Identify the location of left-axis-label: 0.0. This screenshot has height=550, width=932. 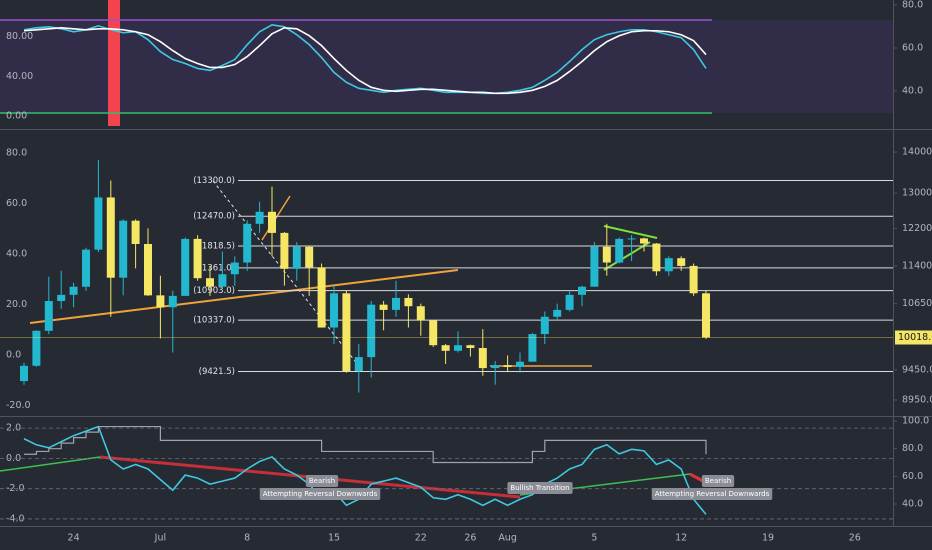
(13, 355).